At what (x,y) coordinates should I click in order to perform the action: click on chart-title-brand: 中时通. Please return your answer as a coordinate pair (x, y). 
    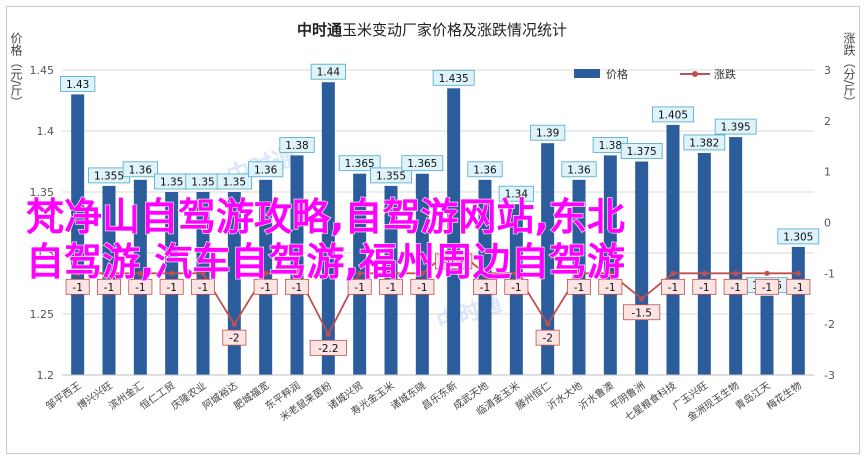
    Looking at the image, I should click on (319, 30).